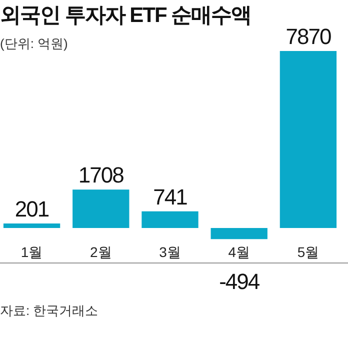 The height and width of the screenshot is (351, 348). What do you see at coordinates (308, 252) in the screenshot?
I see `x-tick-label: 5월` at bounding box center [308, 252].